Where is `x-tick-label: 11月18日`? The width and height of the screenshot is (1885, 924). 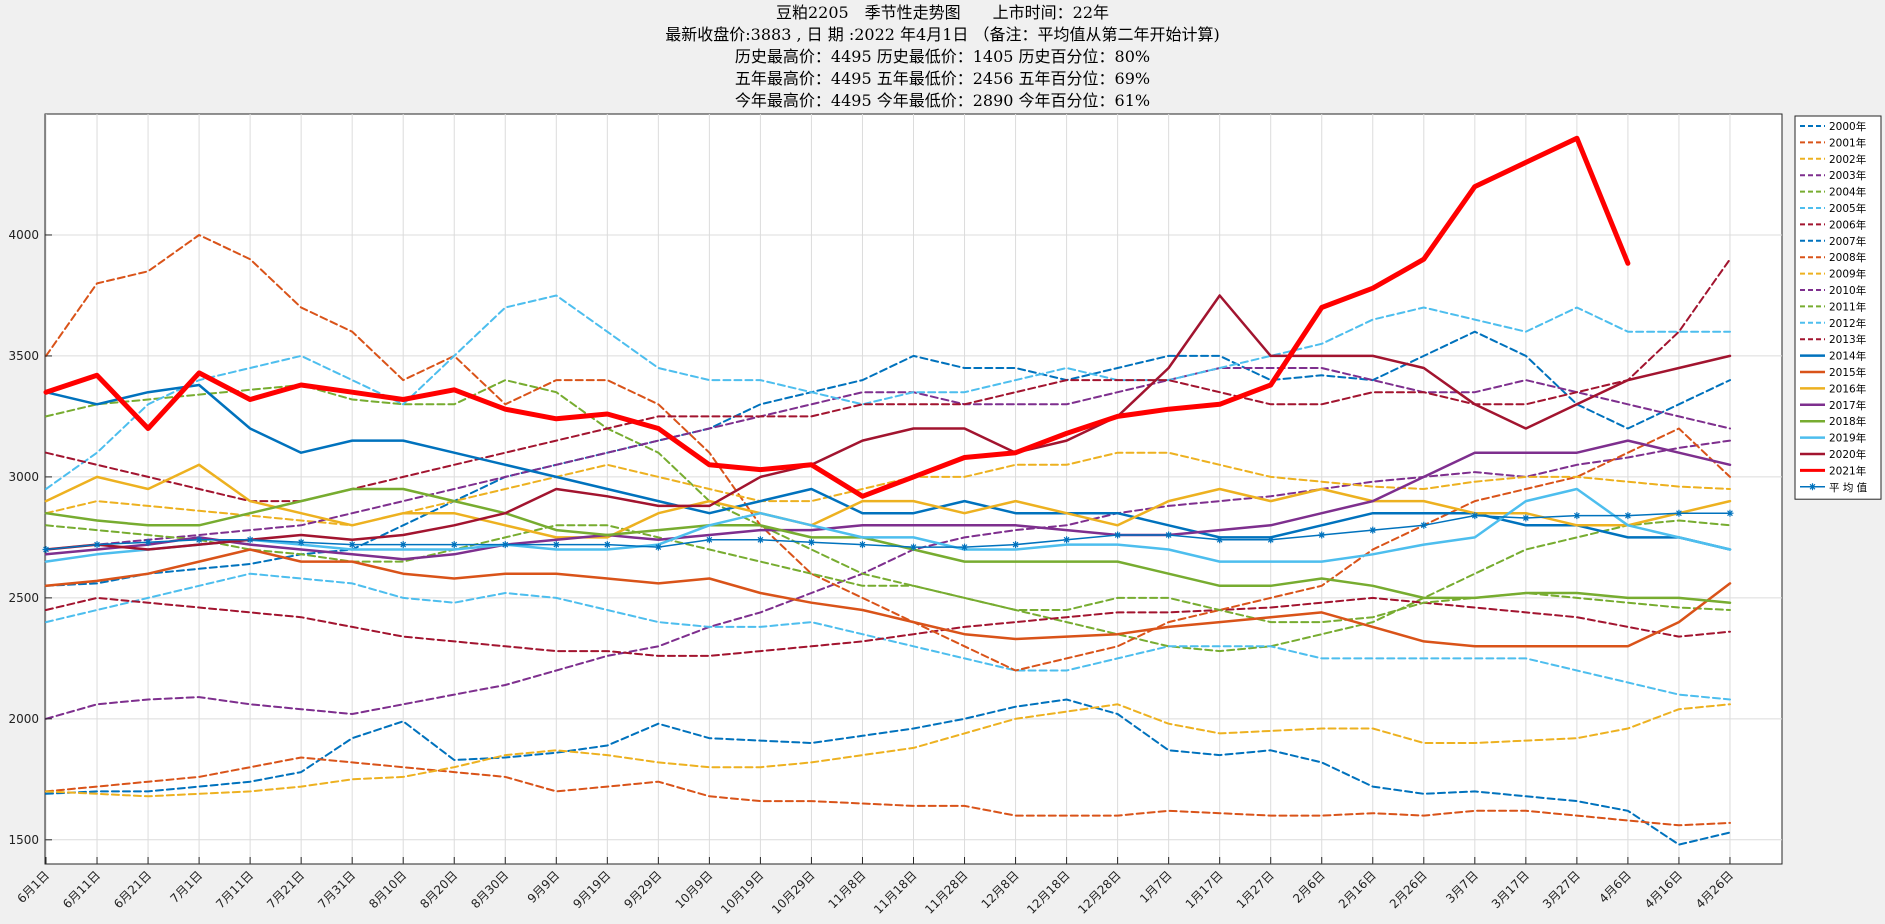 x-tick-label: 11月18日 is located at coordinates (895, 892).